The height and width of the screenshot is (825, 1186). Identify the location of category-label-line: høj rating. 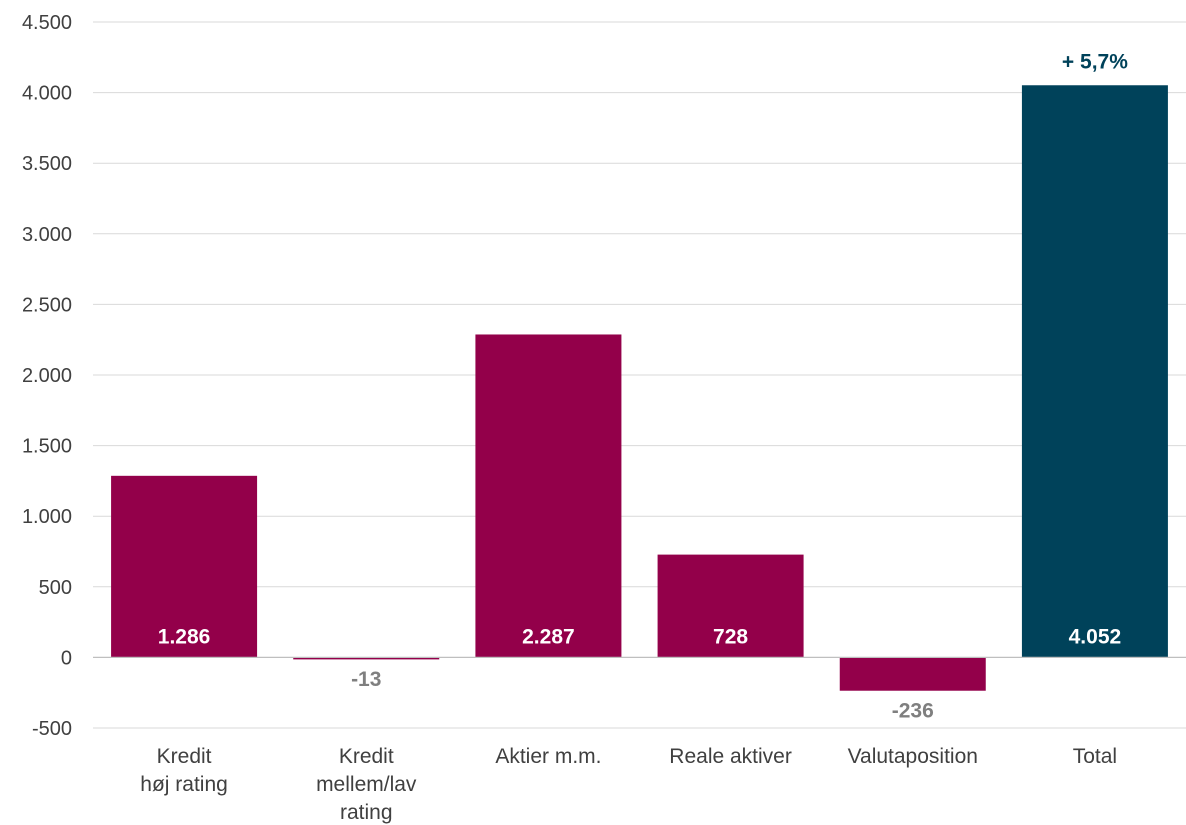
(184, 784).